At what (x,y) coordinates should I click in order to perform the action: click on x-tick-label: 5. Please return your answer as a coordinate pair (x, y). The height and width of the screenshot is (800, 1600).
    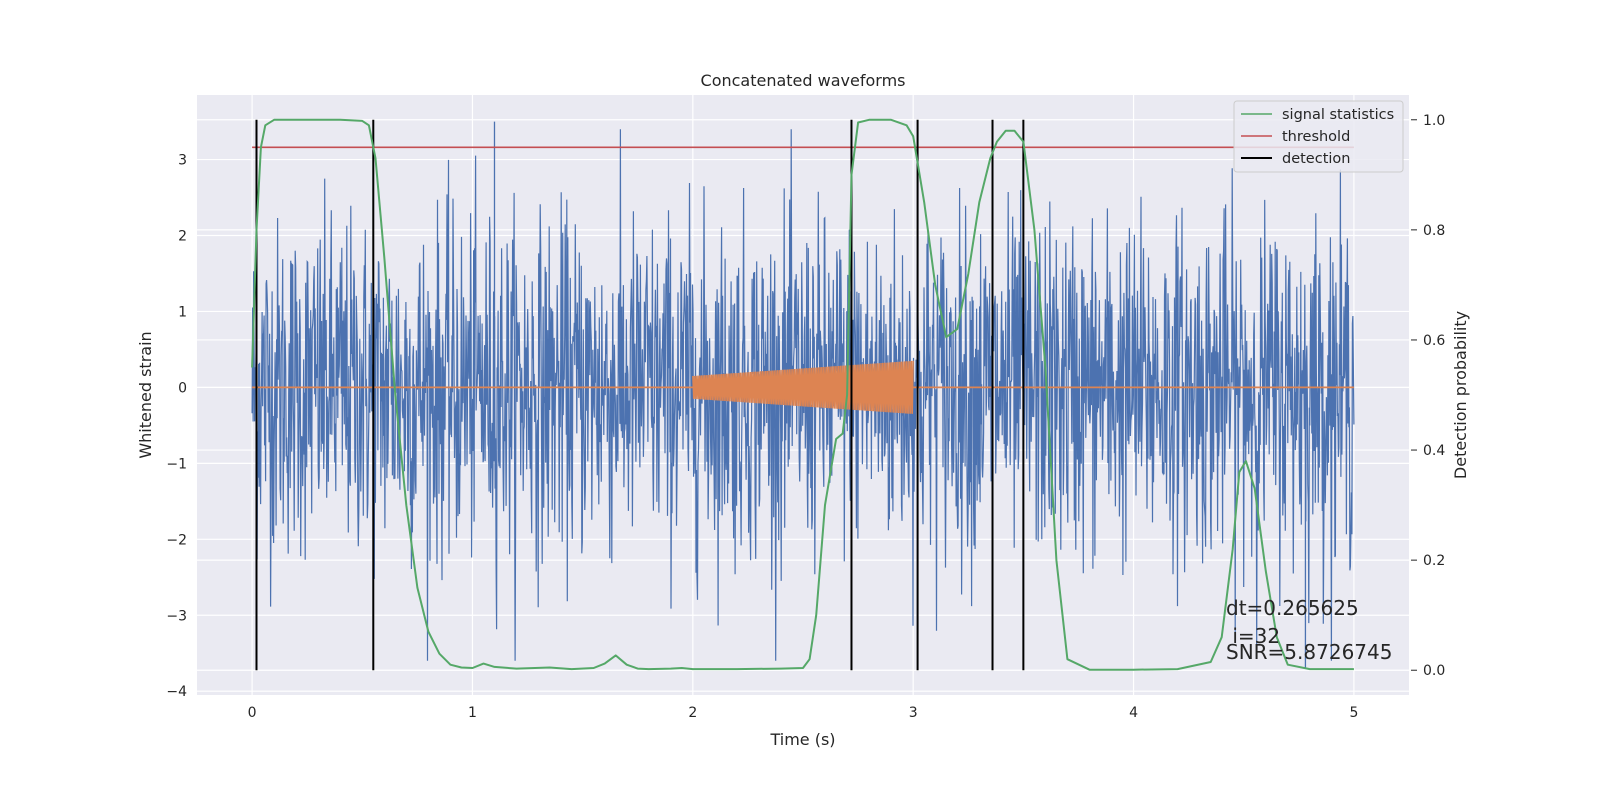
    Looking at the image, I should click on (1353, 713).